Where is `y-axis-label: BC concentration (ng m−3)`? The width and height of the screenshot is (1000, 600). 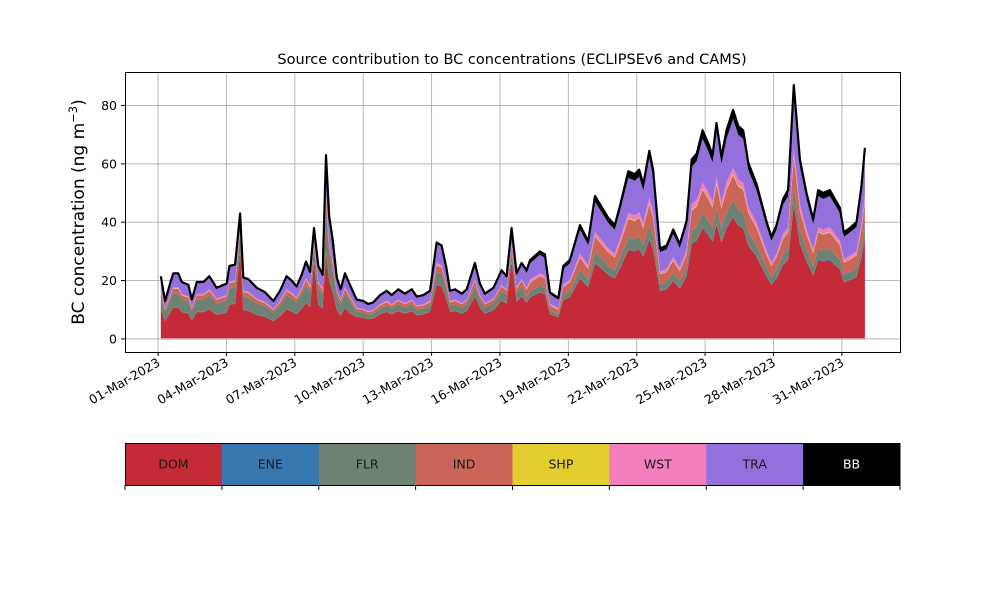
y-axis-label: BC concentration (ng m−3) is located at coordinates (77, 212).